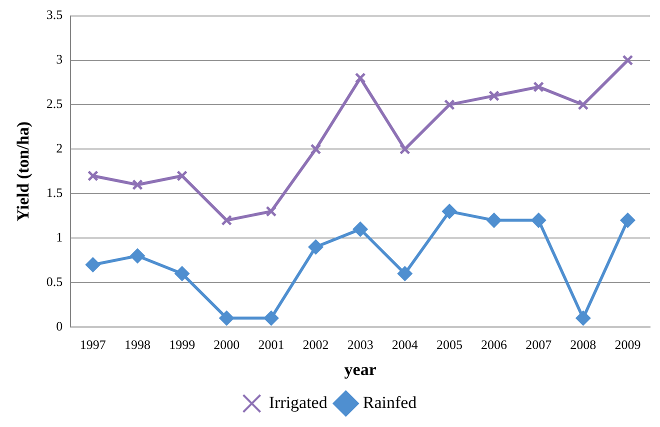  What do you see at coordinates (93, 344) in the screenshot?
I see `x-tick-label: 1997` at bounding box center [93, 344].